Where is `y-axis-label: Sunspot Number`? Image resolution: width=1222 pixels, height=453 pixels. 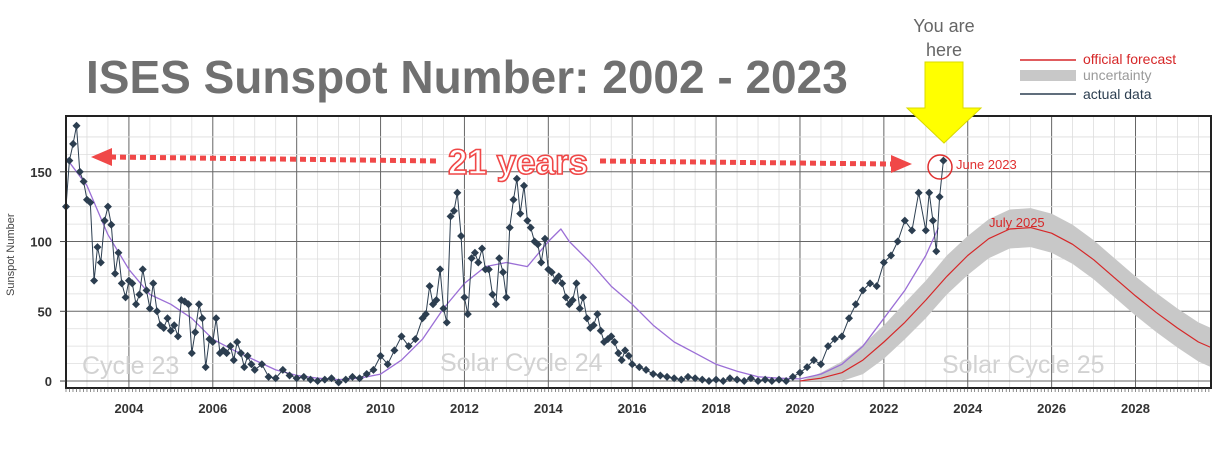
y-axis-label: Sunspot Number is located at coordinates (11, 254).